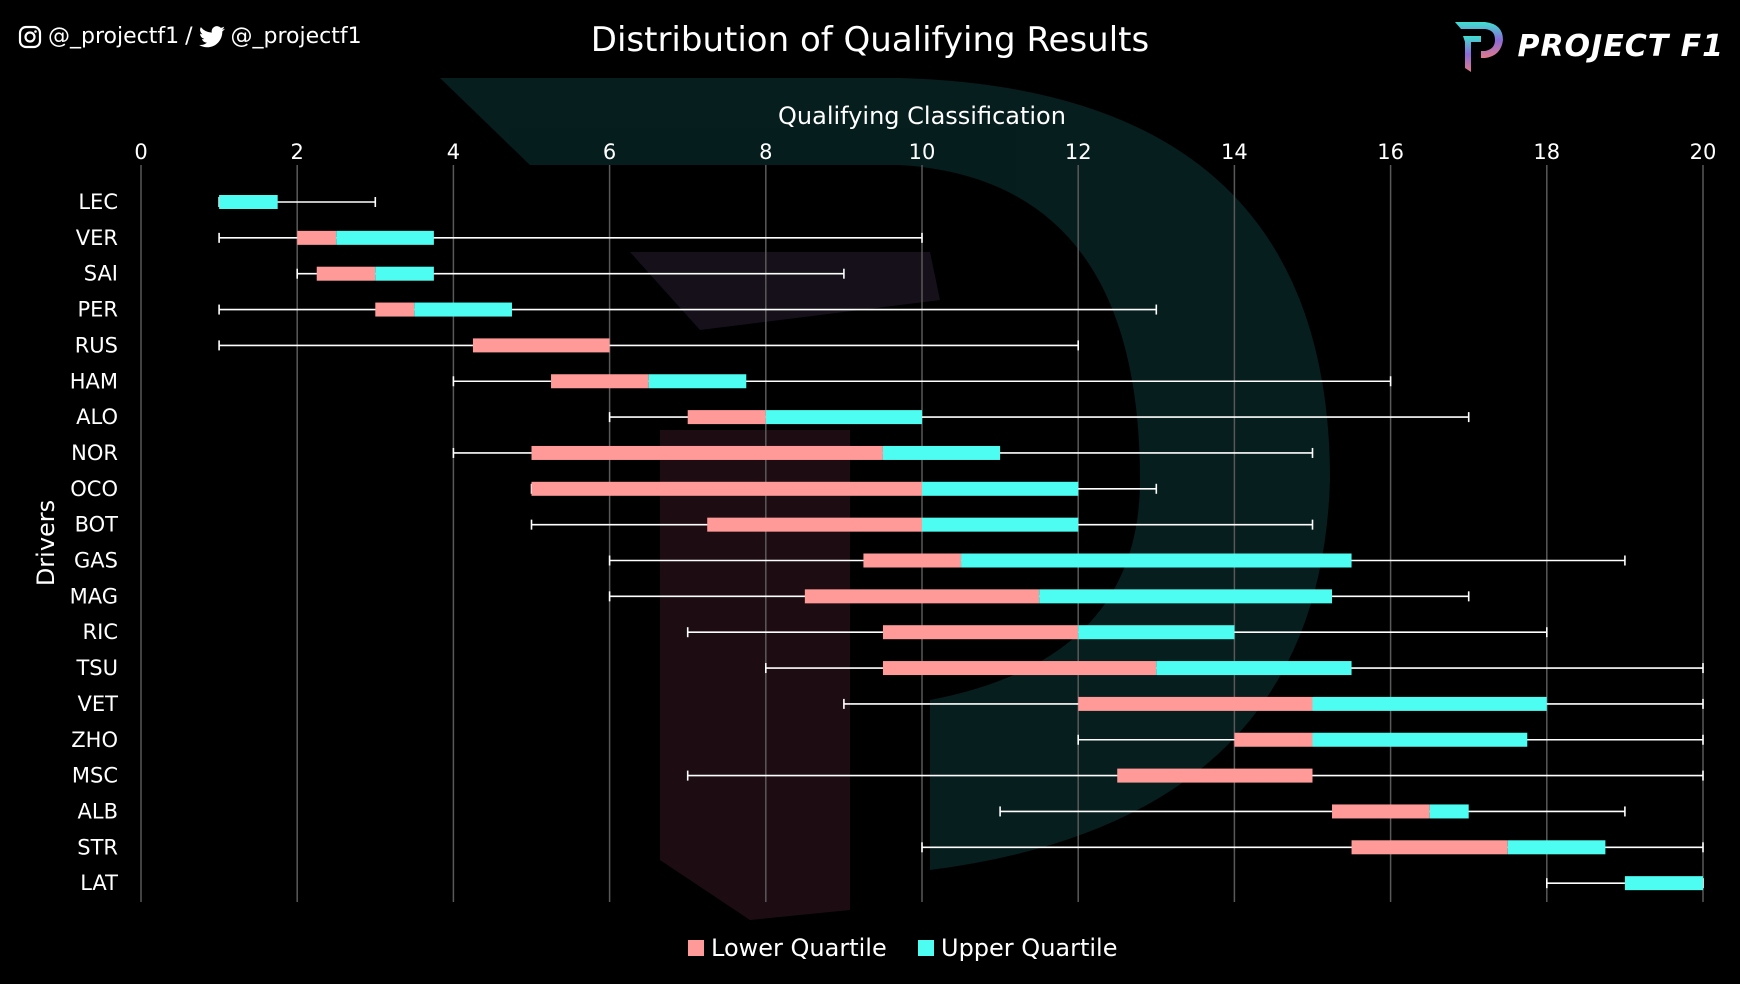 This screenshot has width=1740, height=984. I want to click on driver-row-lec: LEC, so click(227, 202).